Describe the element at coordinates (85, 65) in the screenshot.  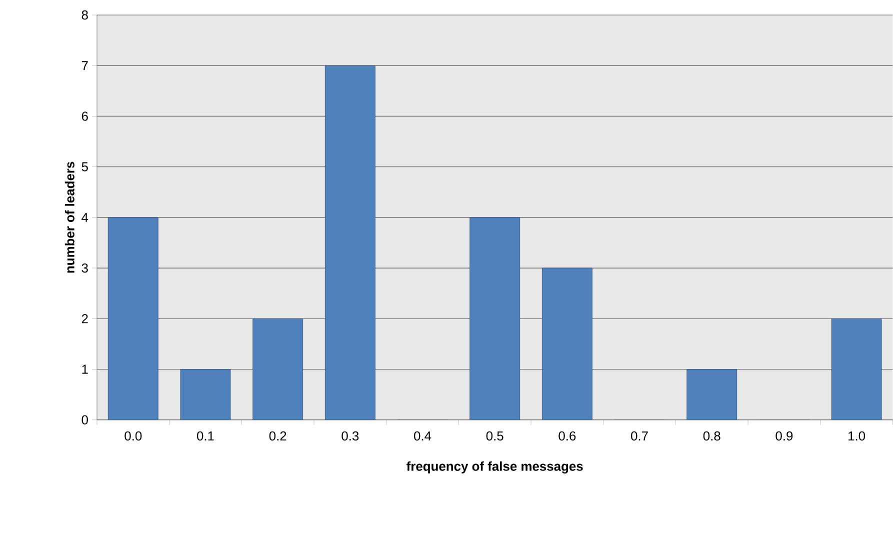
I see `y-tick-label: 7` at that location.